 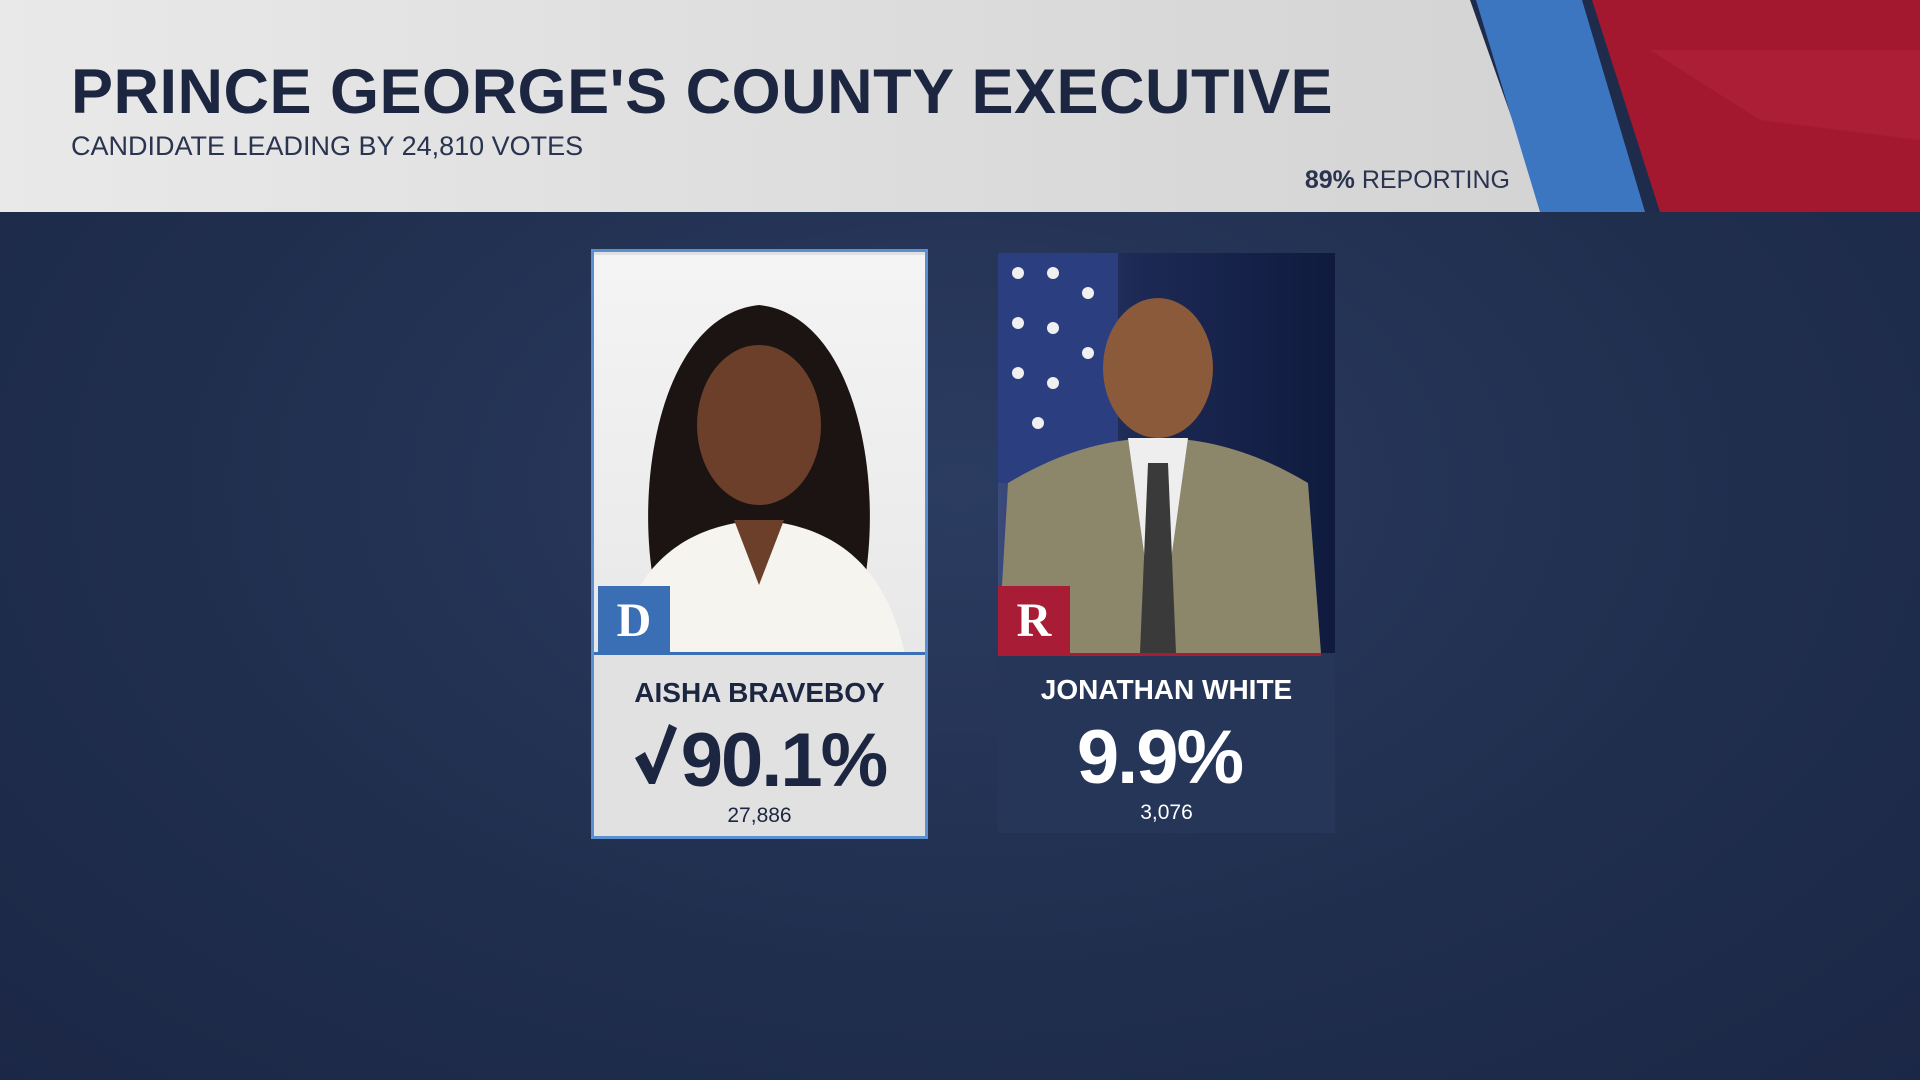 I want to click on candidate-percent: 9.9%, so click(x=1160, y=757).